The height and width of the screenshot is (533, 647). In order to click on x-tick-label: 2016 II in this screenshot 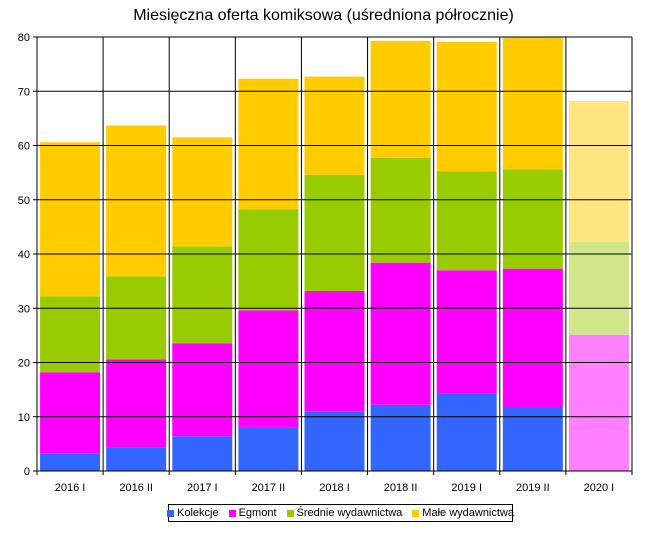, I will do `click(136, 488)`.